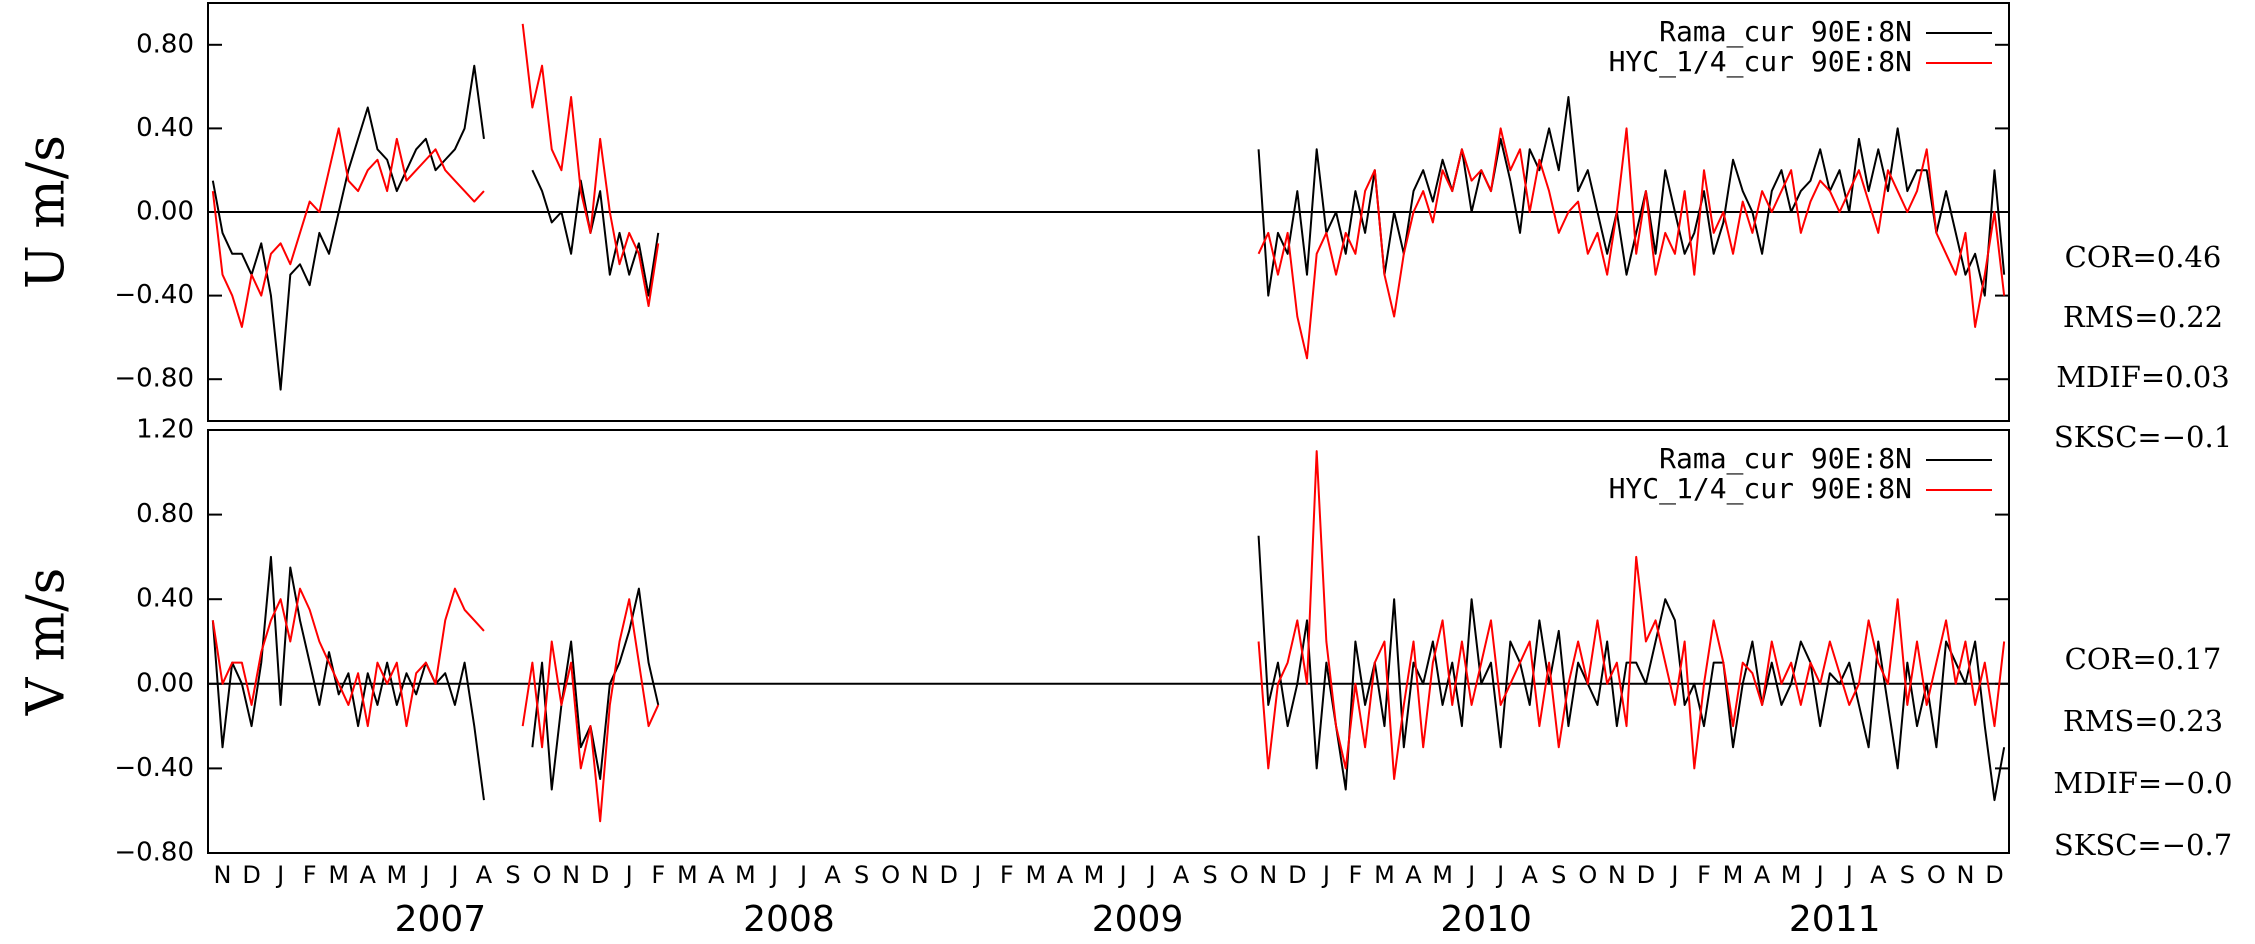 The image size is (2255, 944). Describe the element at coordinates (2143, 659) in the screenshot. I see `stat-annotation: COR=0.17` at that location.